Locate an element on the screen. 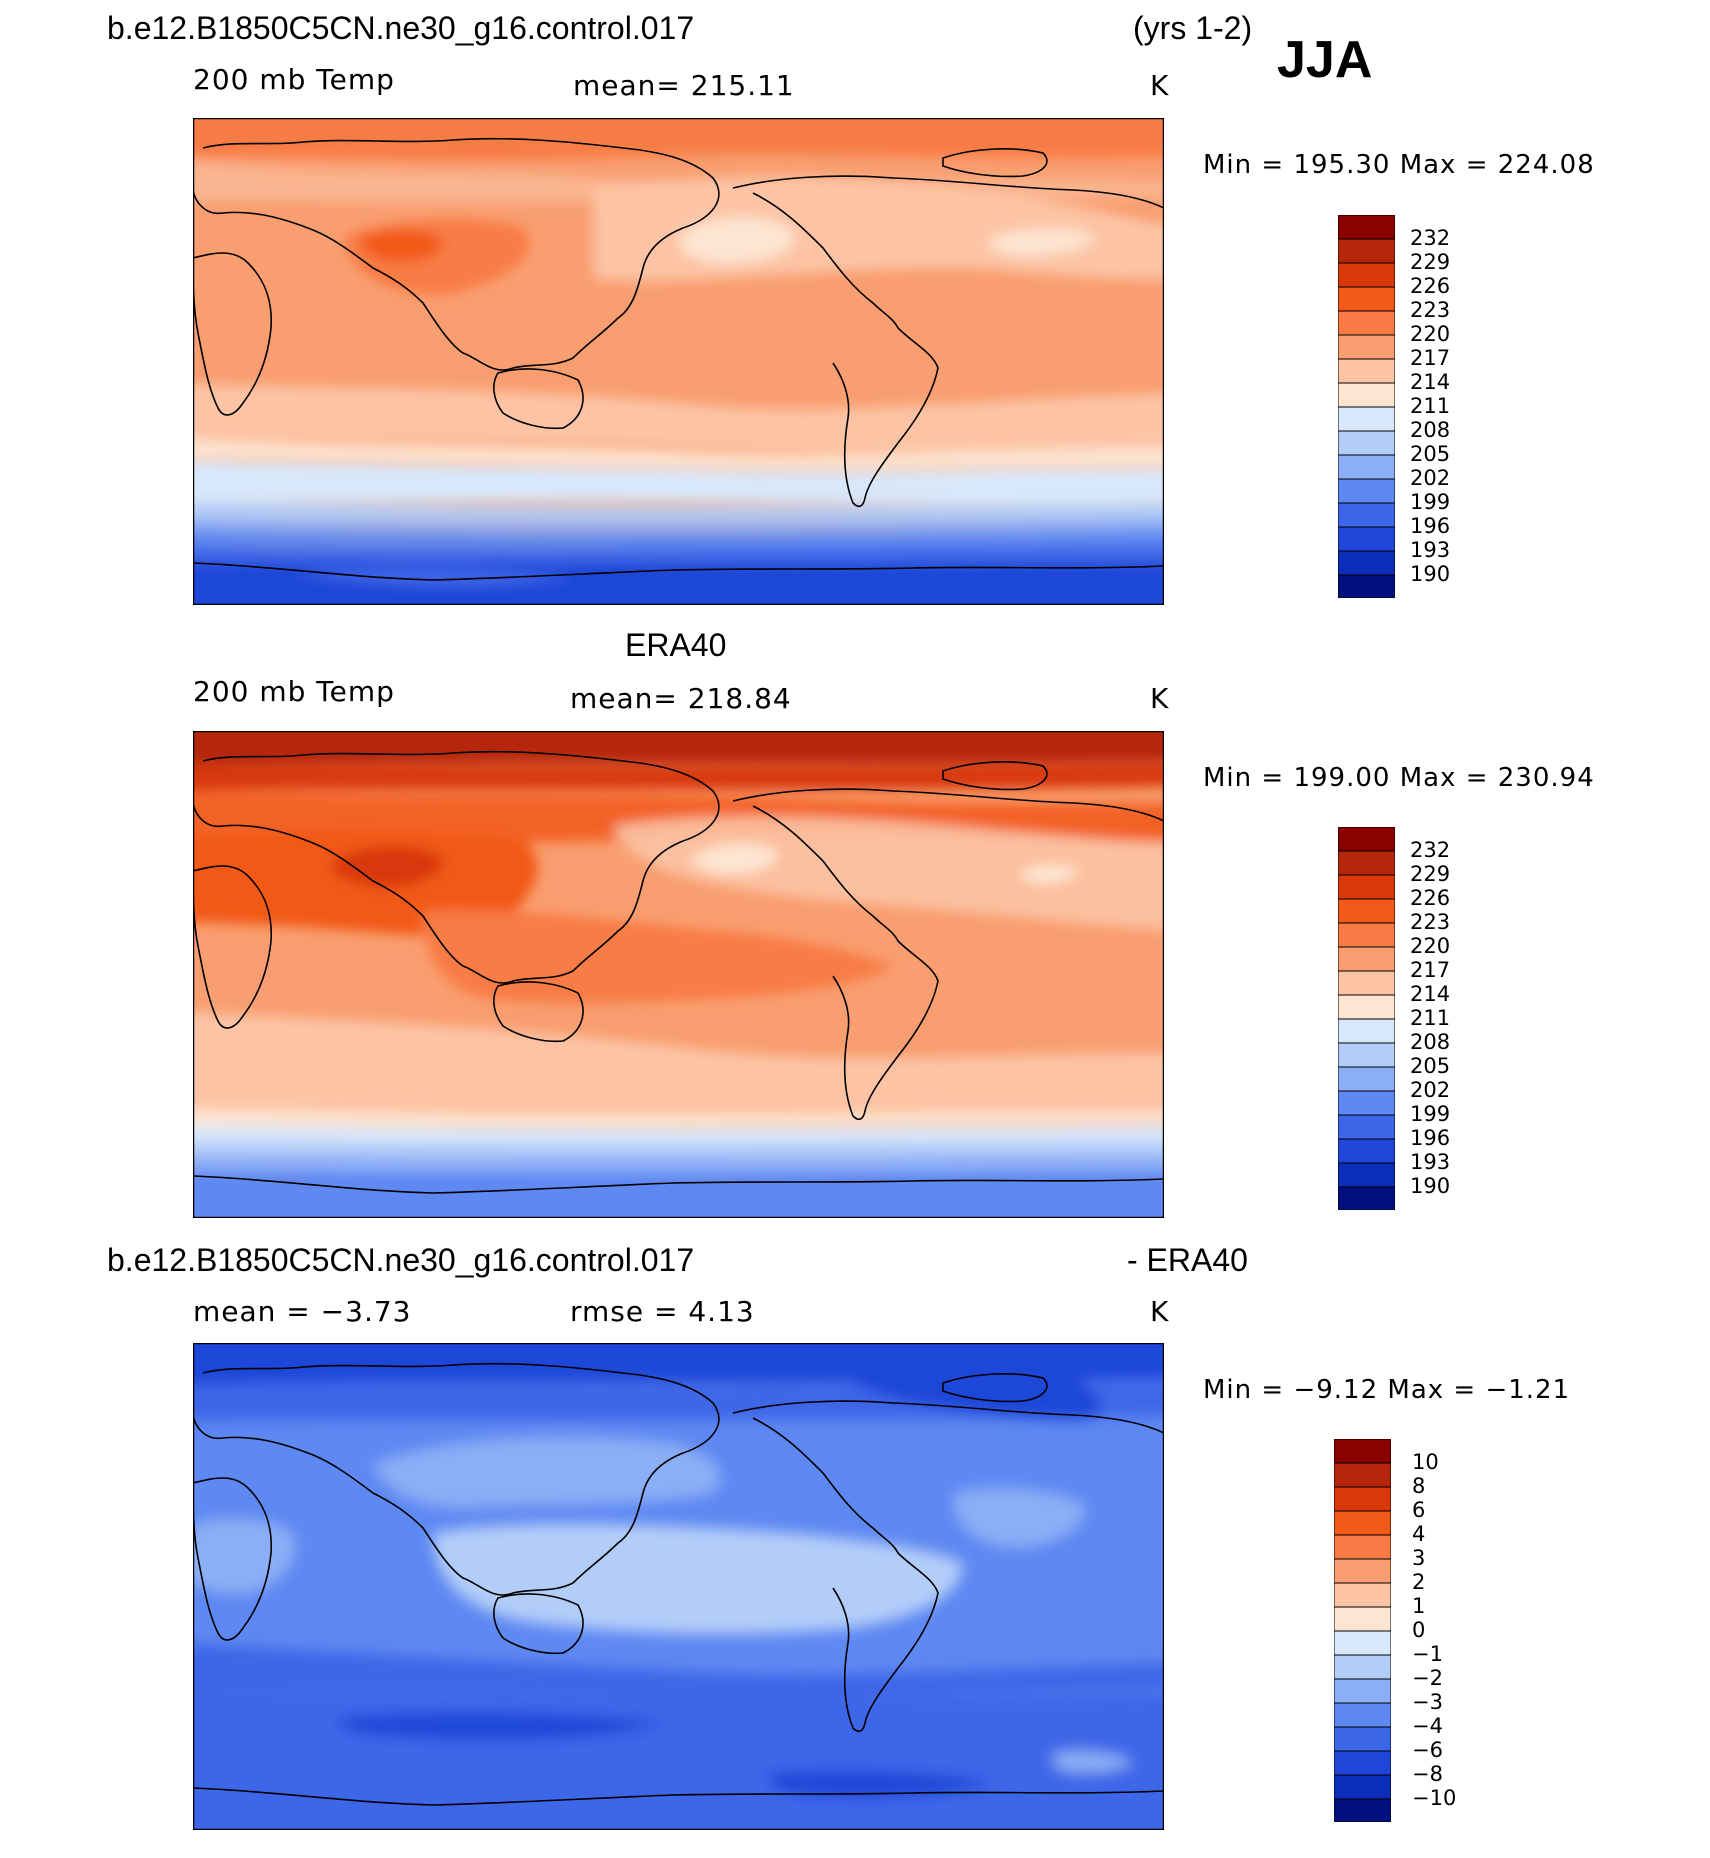  panel1-map-plot is located at coordinates (678, 361).